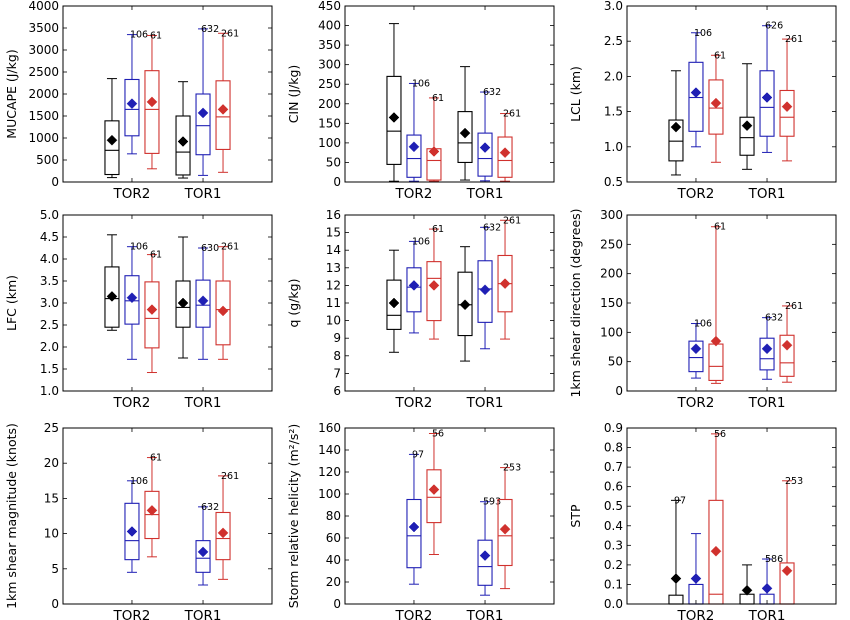 Image resolution: width=850 pixels, height=620 pixels. I want to click on box-tor1-blue: 632, so click(489, 286).